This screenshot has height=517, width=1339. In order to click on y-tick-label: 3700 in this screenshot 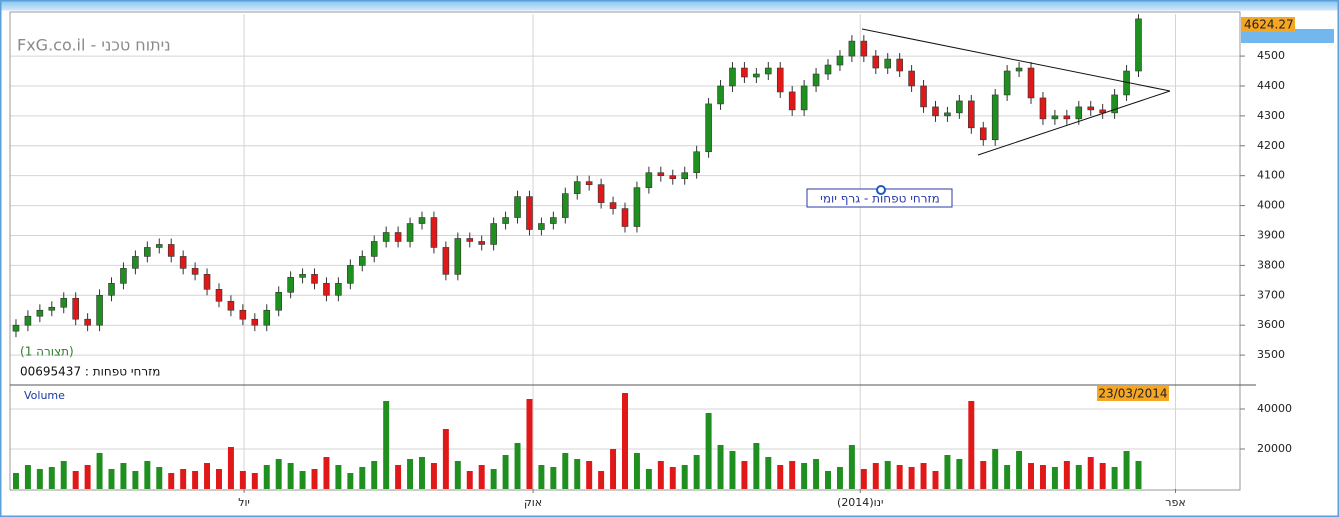, I will do `click(1271, 294)`.